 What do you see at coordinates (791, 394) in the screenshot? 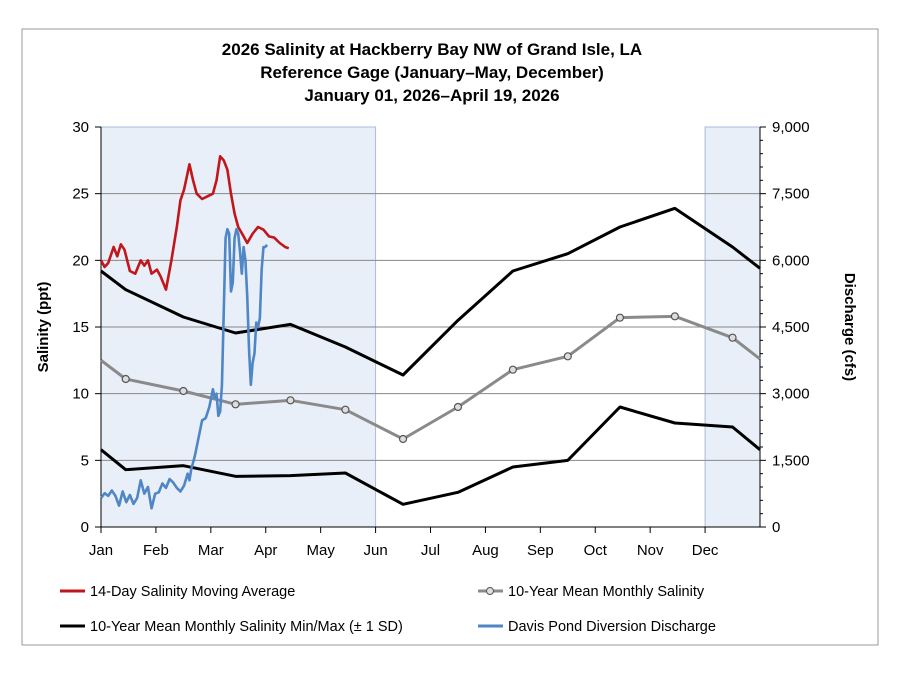
I see `y2-tick-label: 3,000` at bounding box center [791, 394].